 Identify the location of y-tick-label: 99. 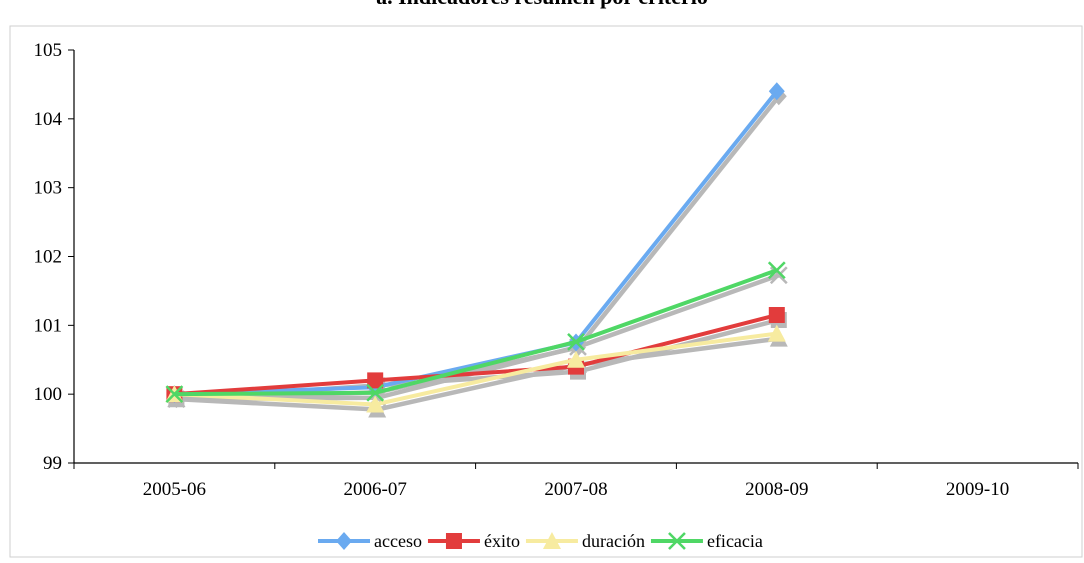
(52, 463).